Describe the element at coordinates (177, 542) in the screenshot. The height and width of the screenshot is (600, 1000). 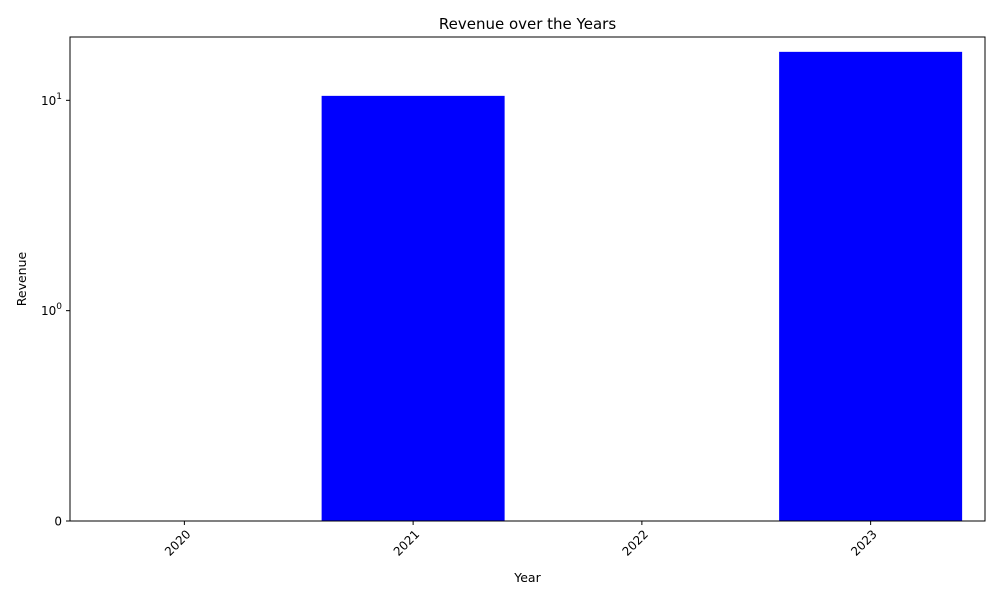
I see `x-tick-label-2020: 2020` at that location.